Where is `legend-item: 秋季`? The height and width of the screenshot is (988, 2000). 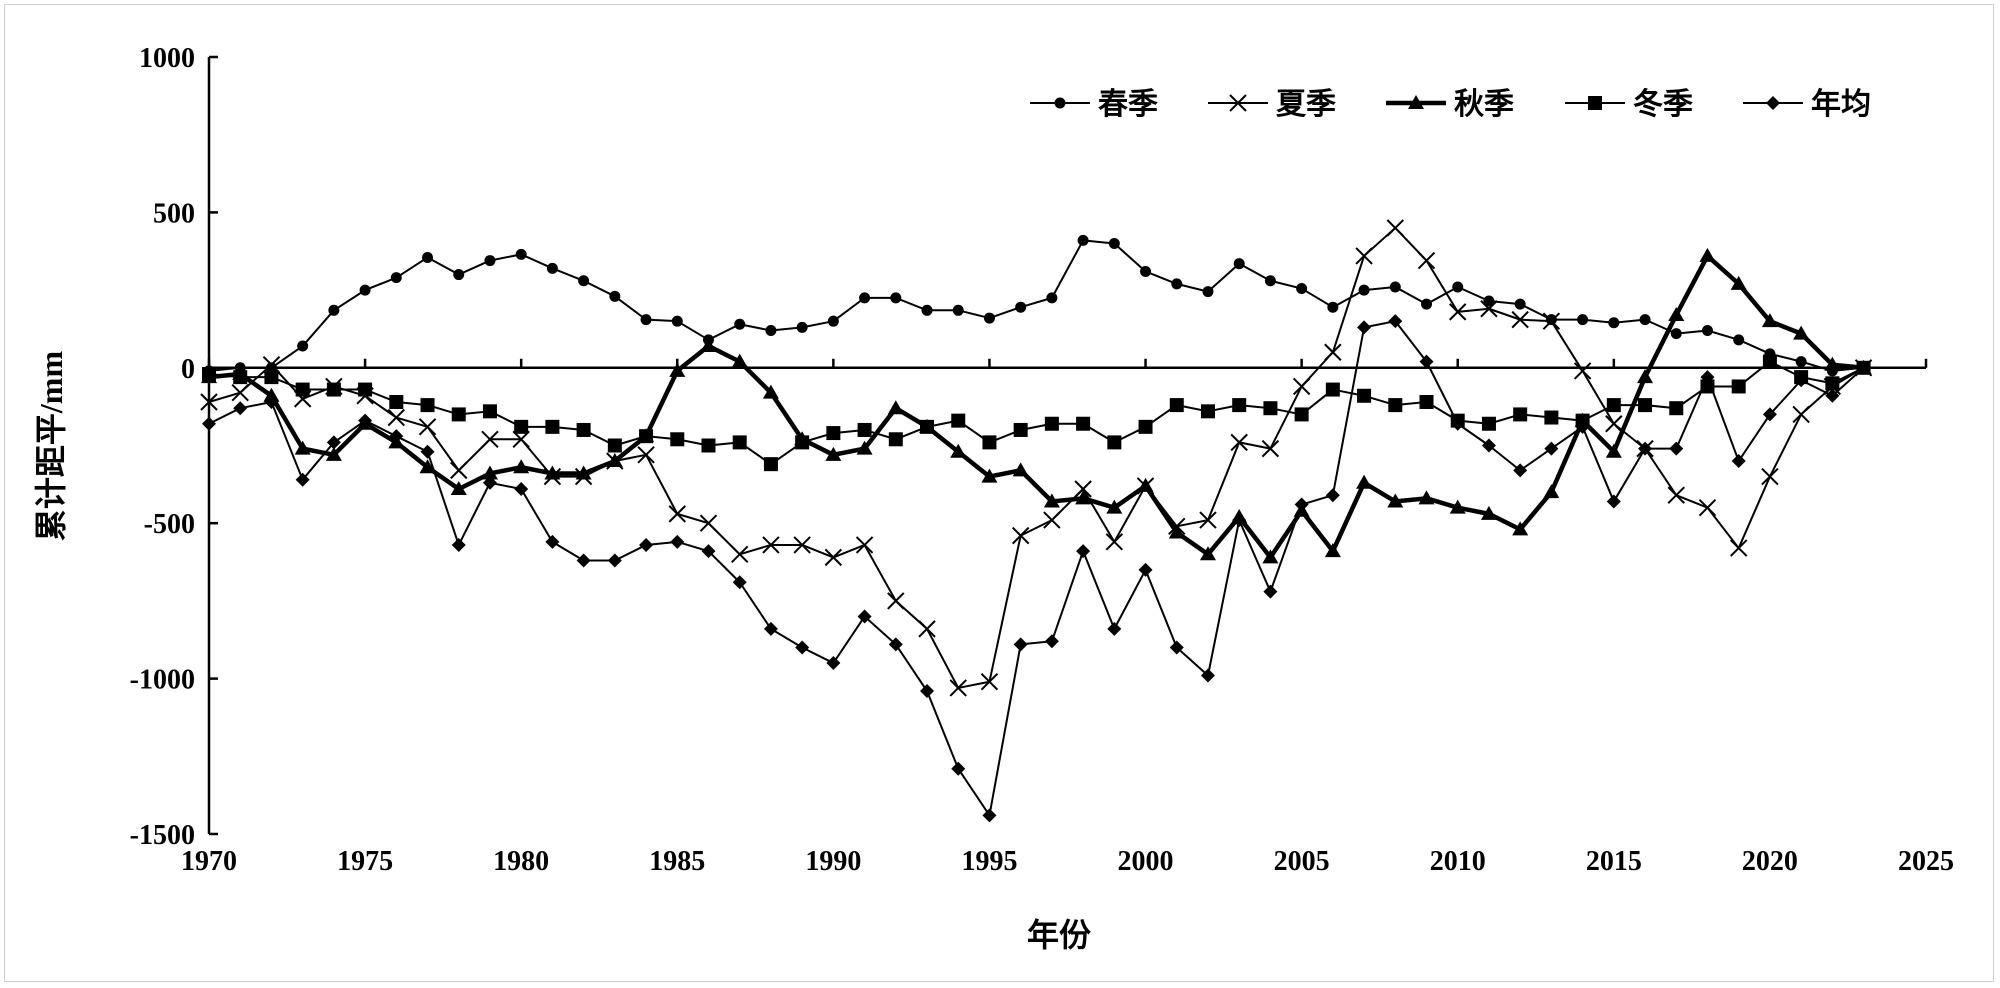
legend-item: 秋季 is located at coordinates (1450, 104).